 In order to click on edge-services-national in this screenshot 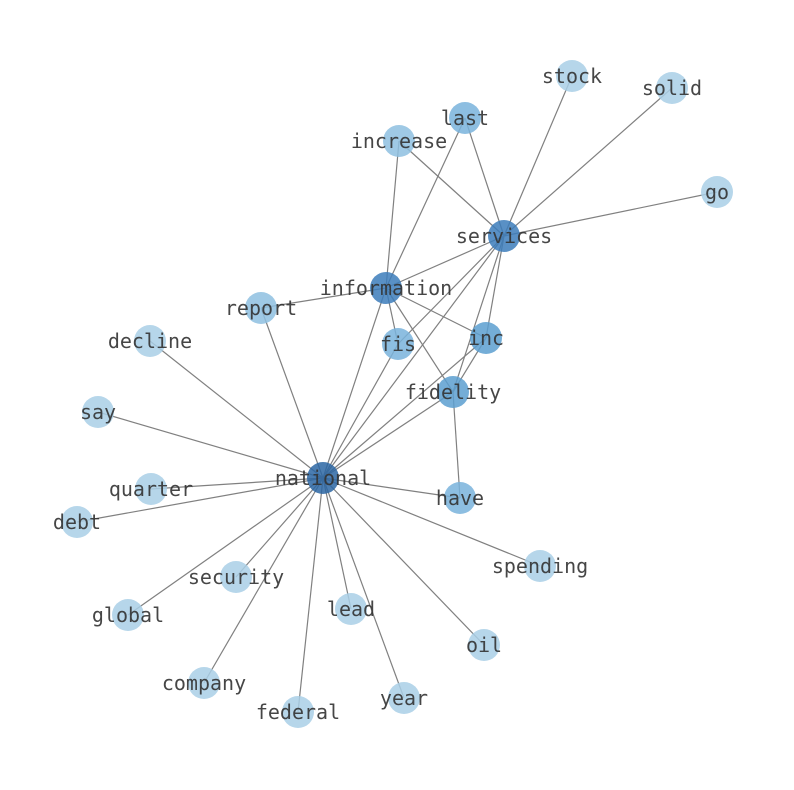, I will do `click(413, 357)`.